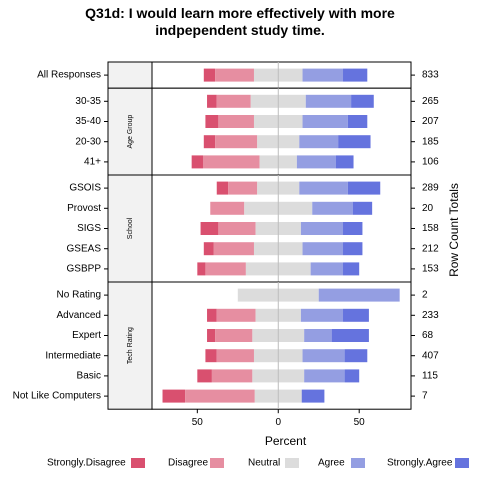 The width and height of the screenshot is (480, 485). I want to click on bar-1-3-disagree, so click(231, 162).